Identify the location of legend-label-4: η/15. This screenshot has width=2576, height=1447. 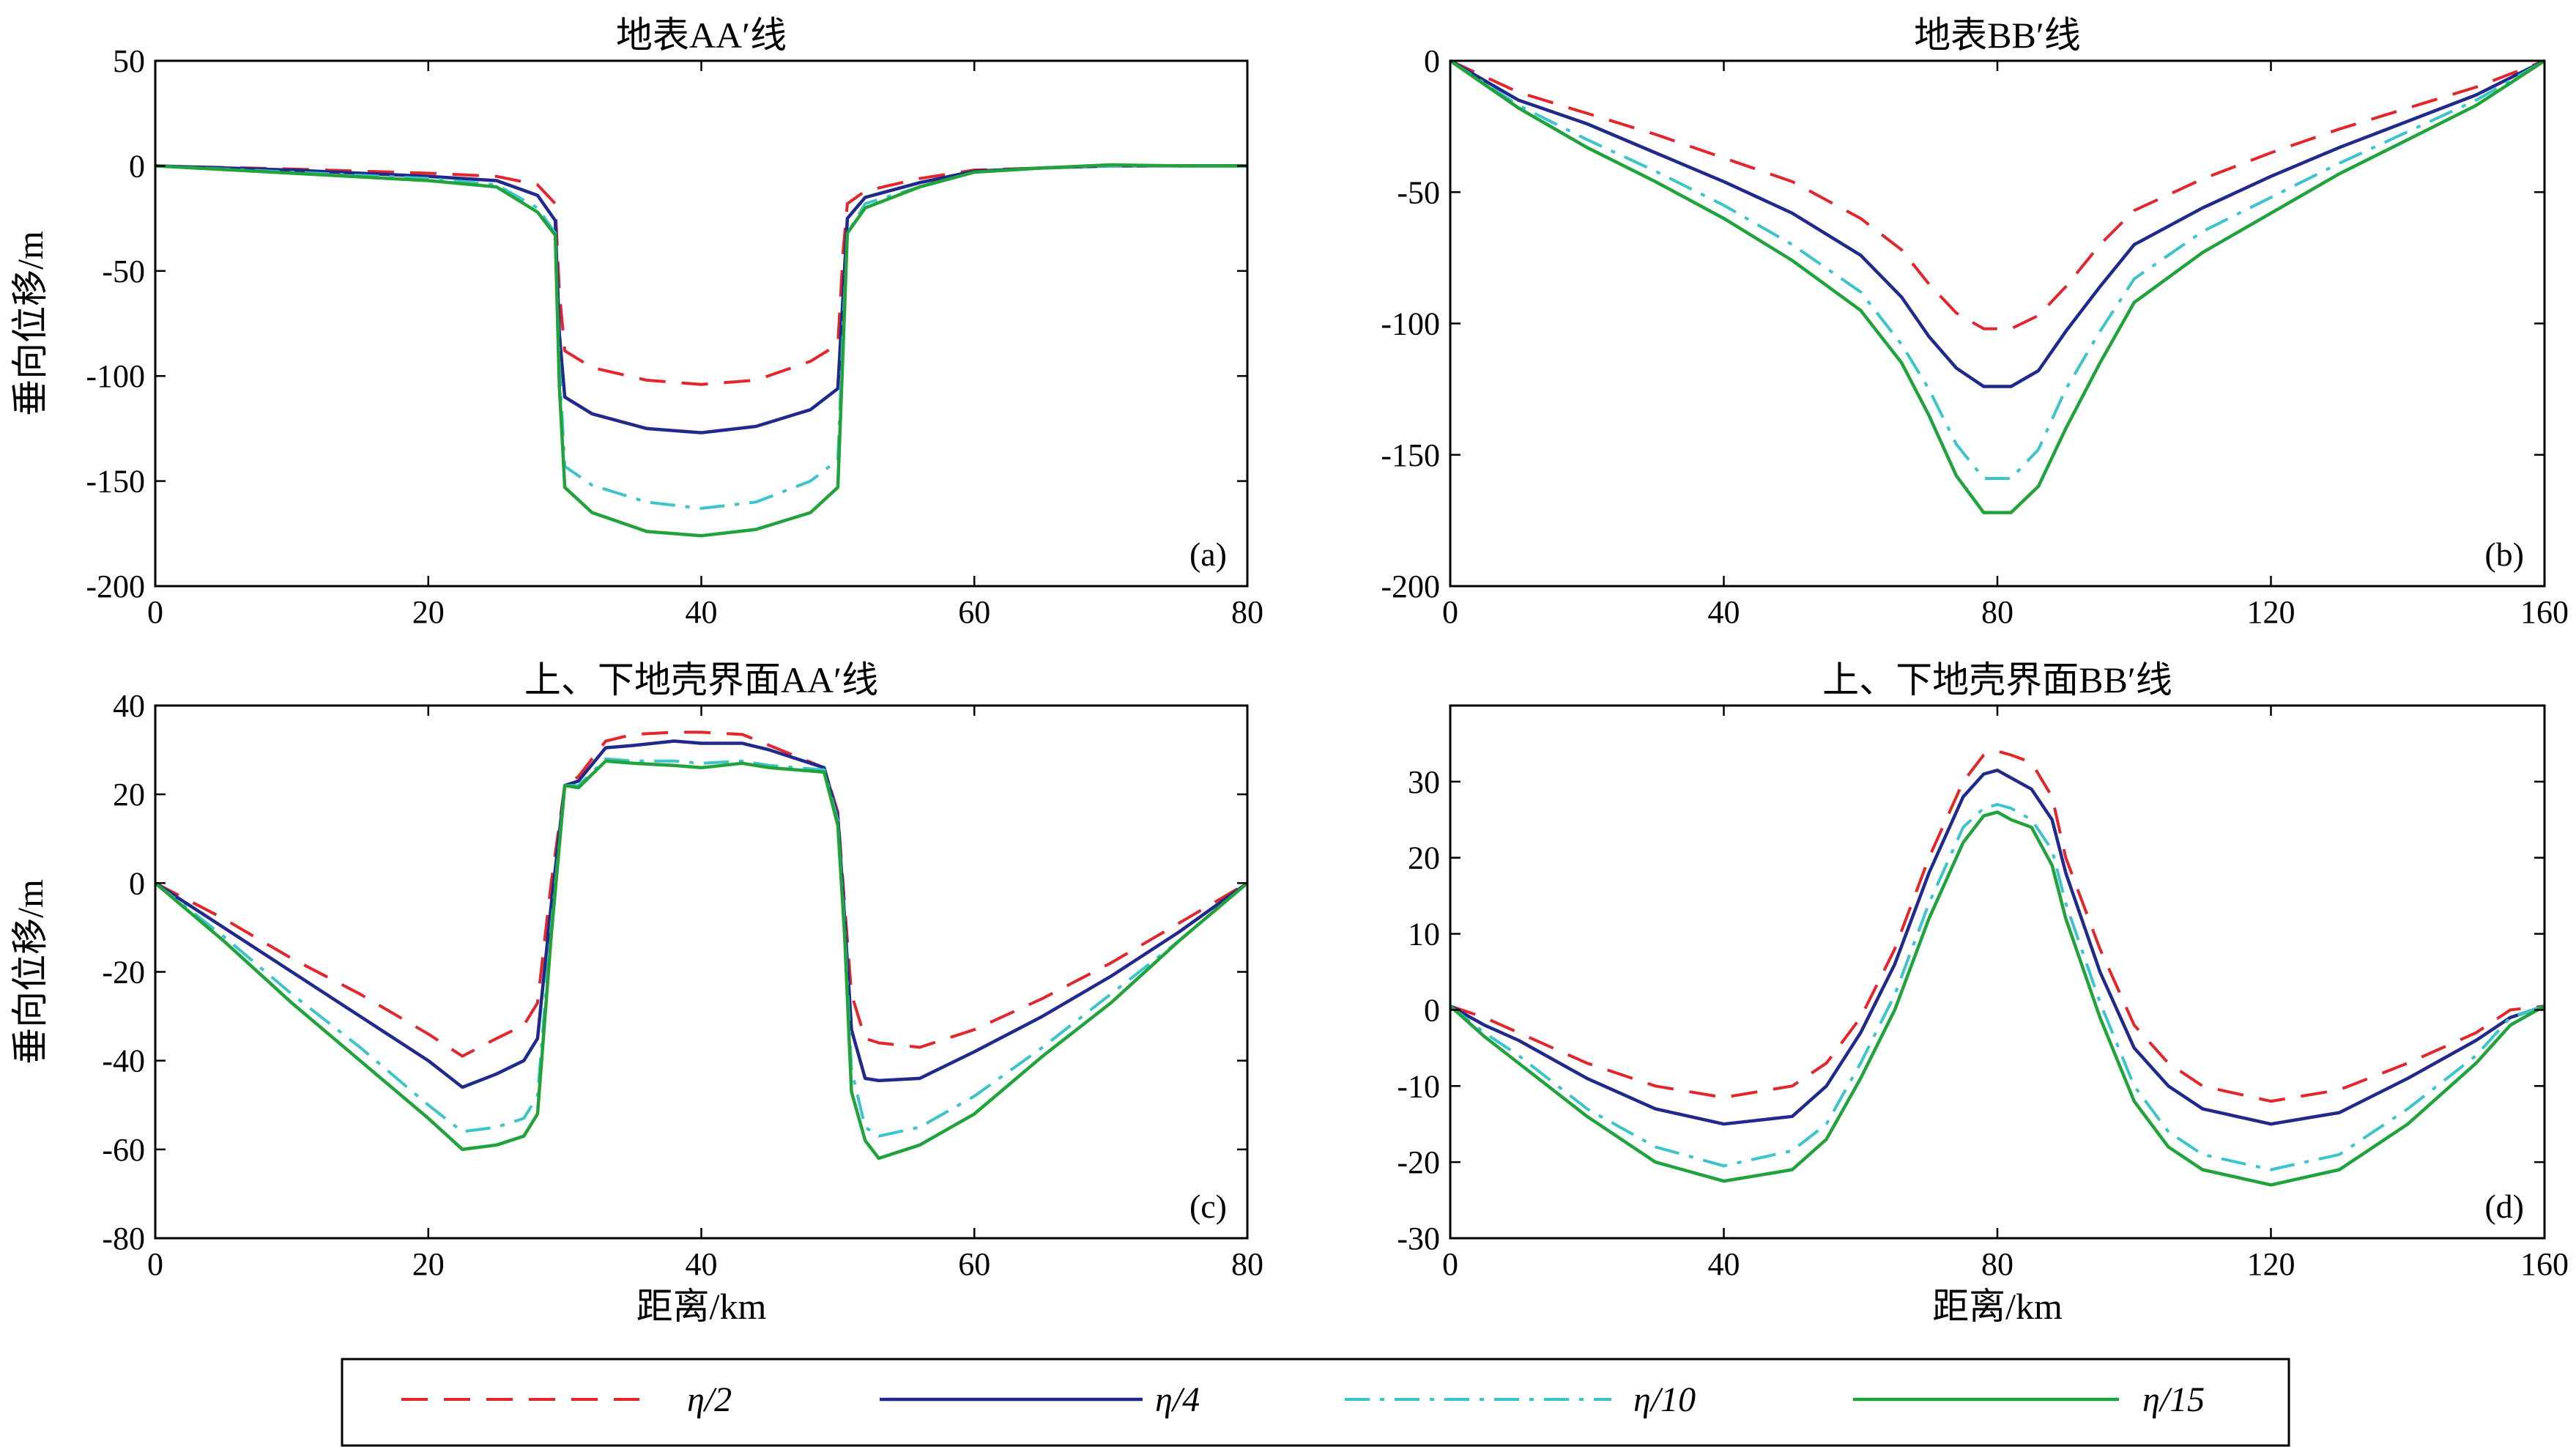
(2173, 1399).